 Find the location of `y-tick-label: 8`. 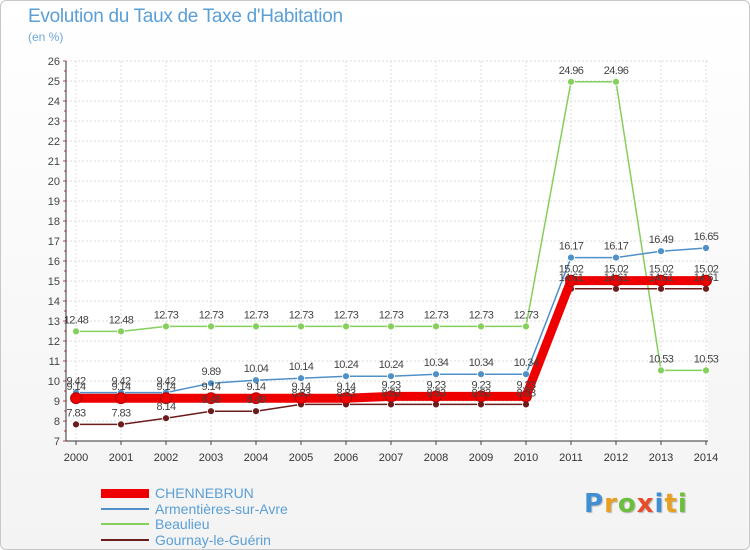

y-tick-label: 8 is located at coordinates (57, 422).